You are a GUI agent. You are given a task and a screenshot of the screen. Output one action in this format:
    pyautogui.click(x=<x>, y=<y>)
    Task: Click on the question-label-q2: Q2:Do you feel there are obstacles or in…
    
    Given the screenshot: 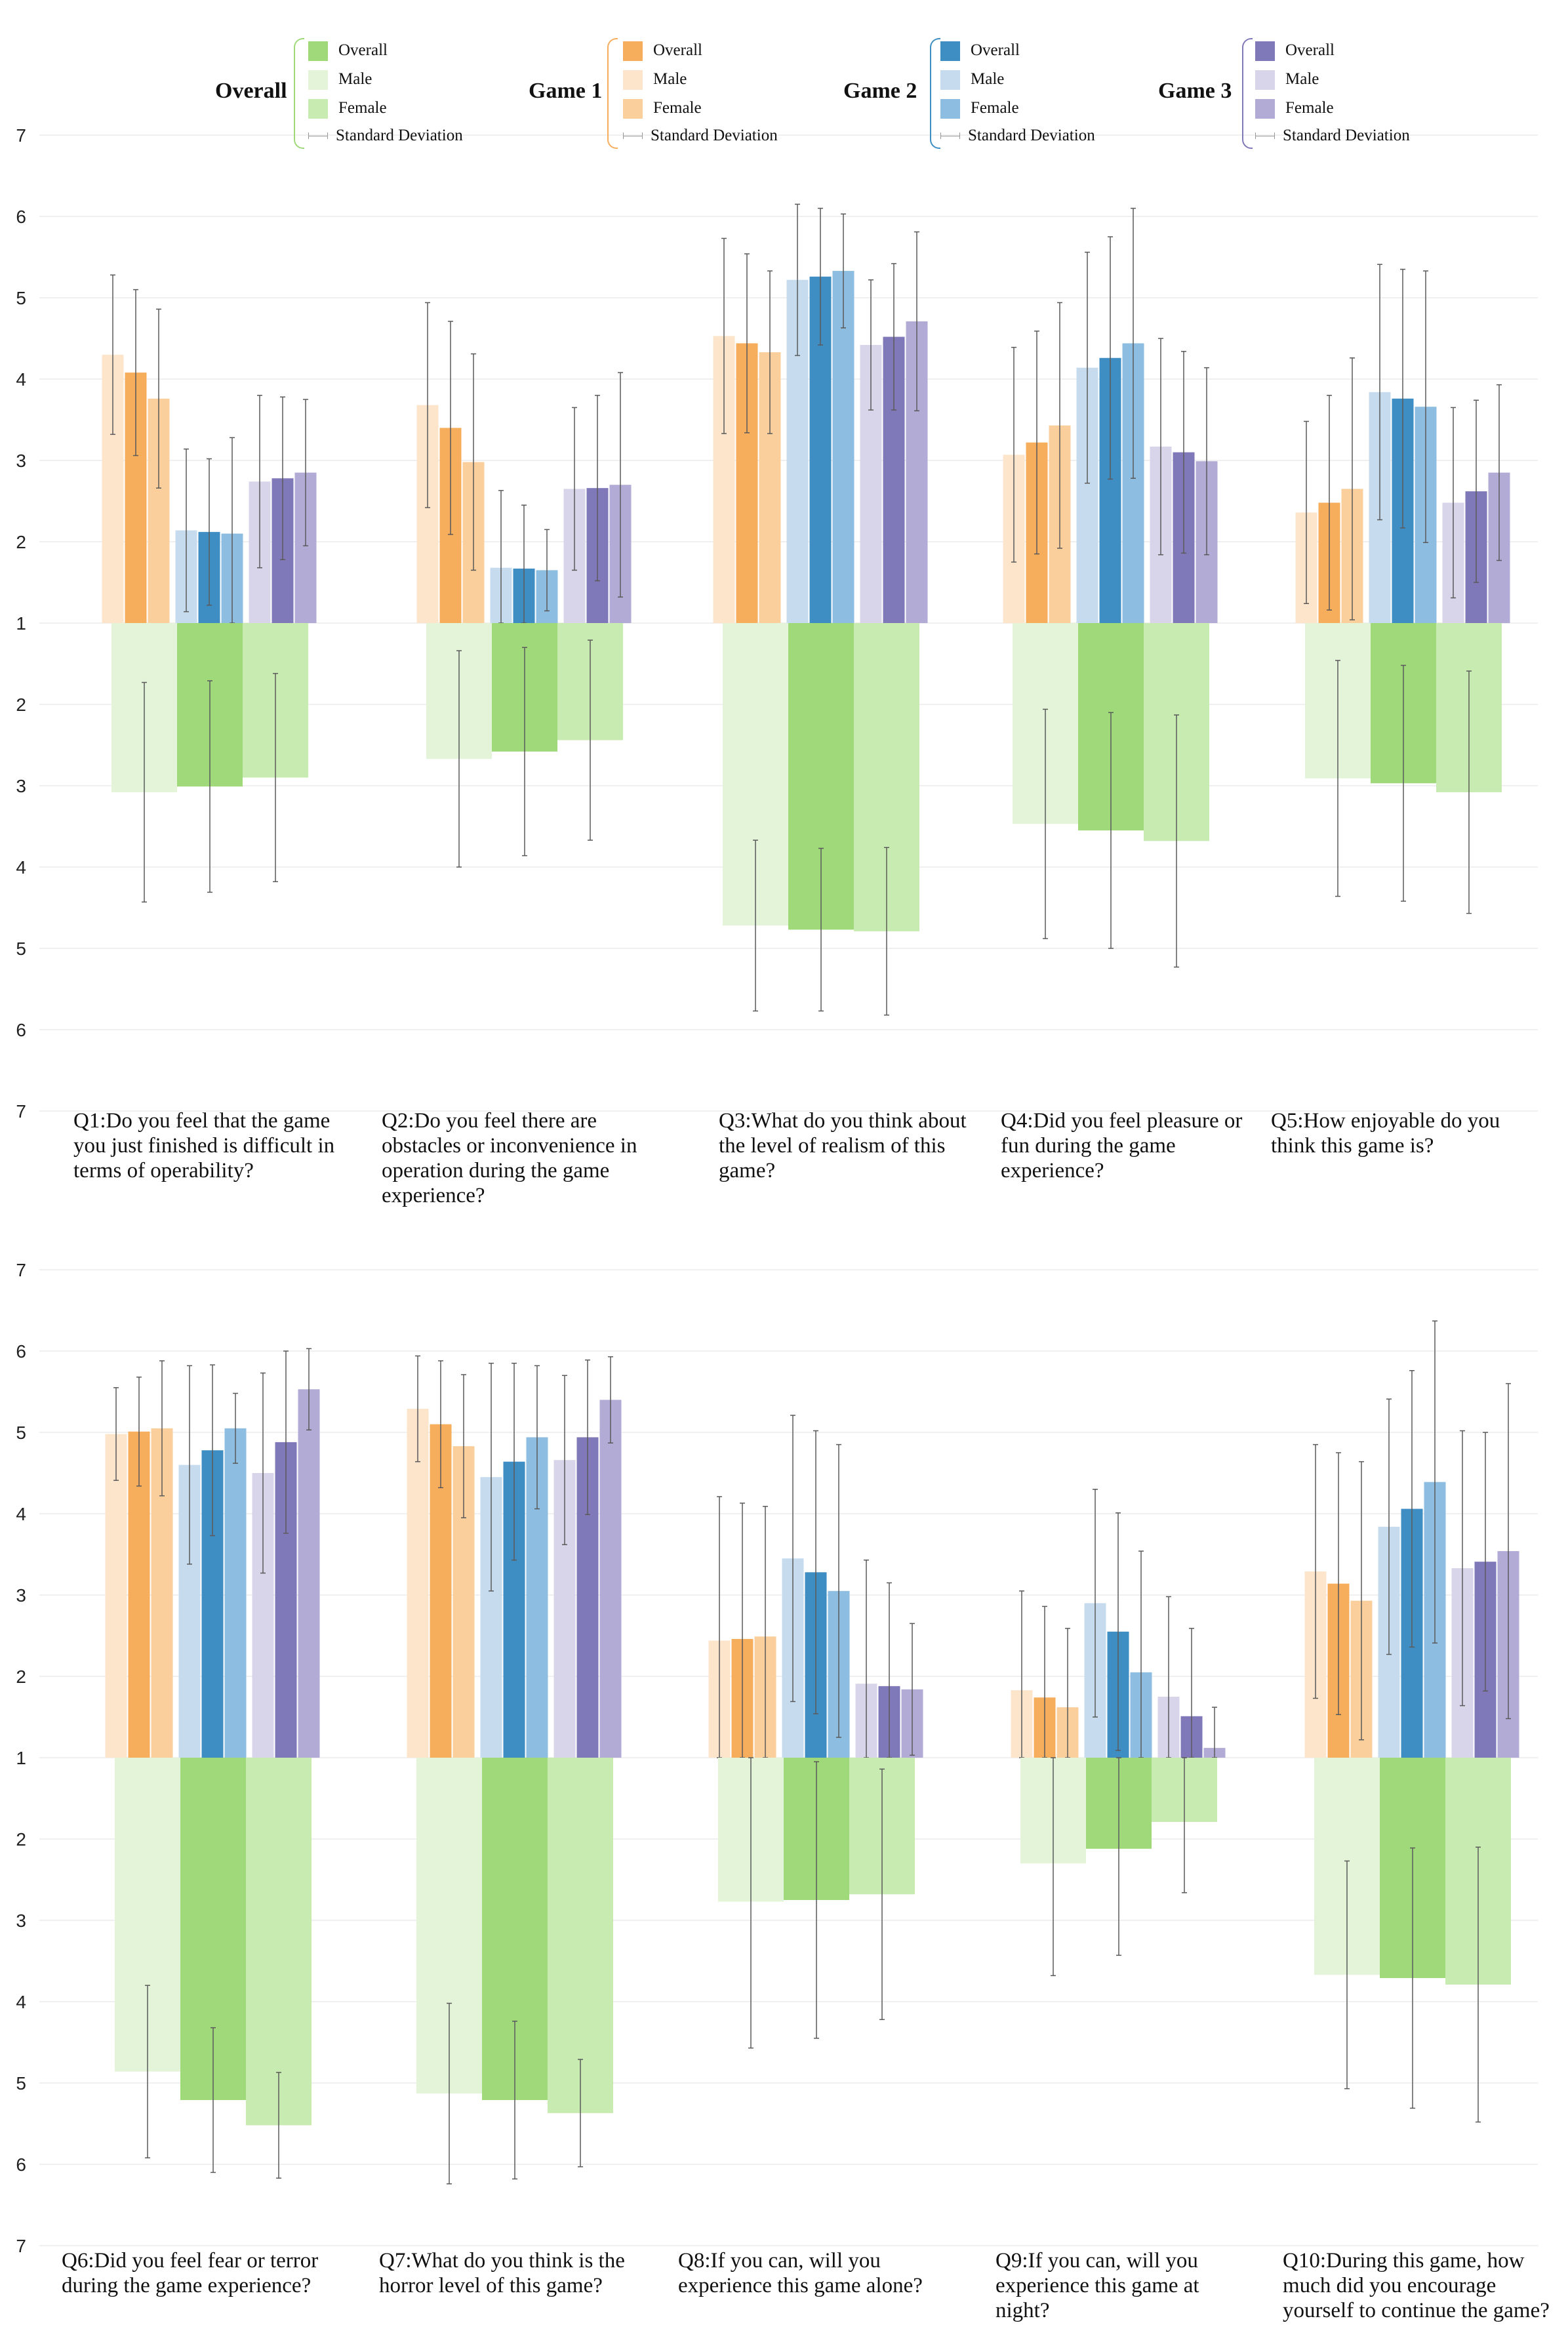 What is the action you would take?
    pyautogui.click(x=509, y=1158)
    